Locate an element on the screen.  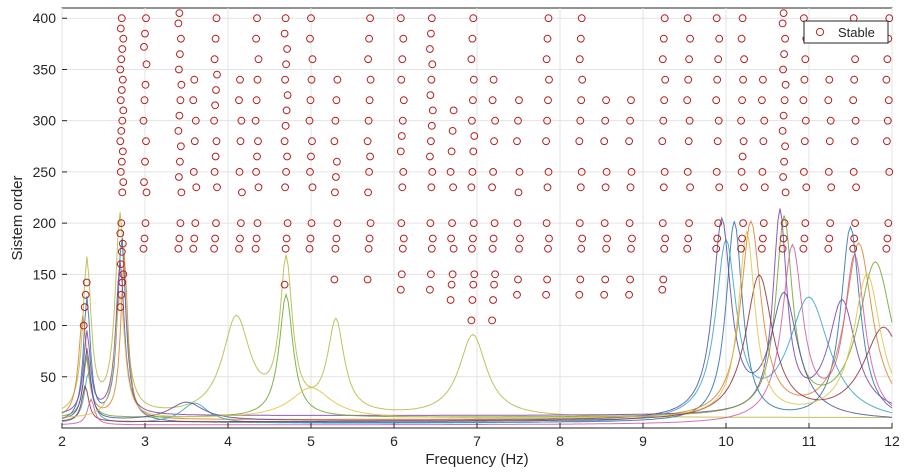
x-tick-label: 9 is located at coordinates (643, 441).